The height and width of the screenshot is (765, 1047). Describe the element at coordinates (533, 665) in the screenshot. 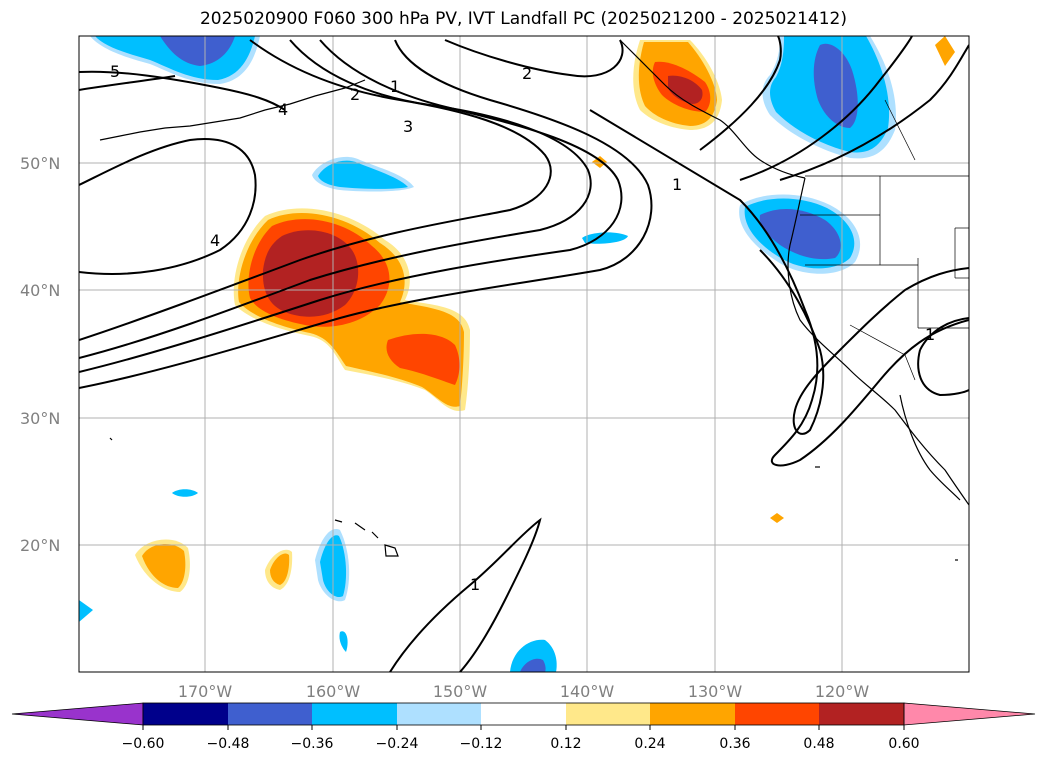

I see `negative-blob-south-core` at that location.